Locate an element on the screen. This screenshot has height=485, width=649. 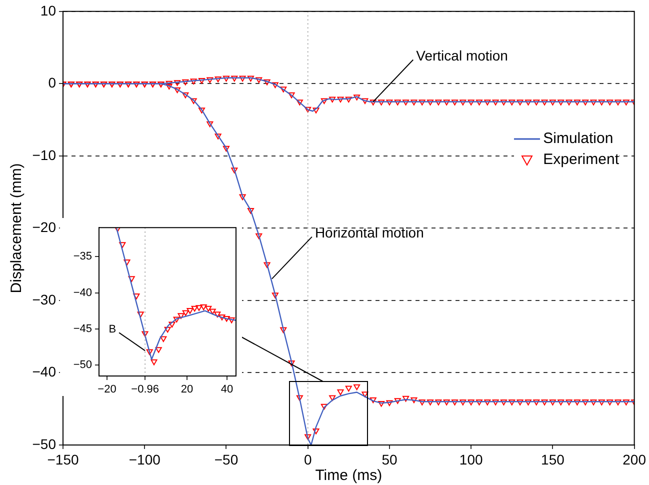
annotation: Horizontal motion is located at coordinates (369, 232).